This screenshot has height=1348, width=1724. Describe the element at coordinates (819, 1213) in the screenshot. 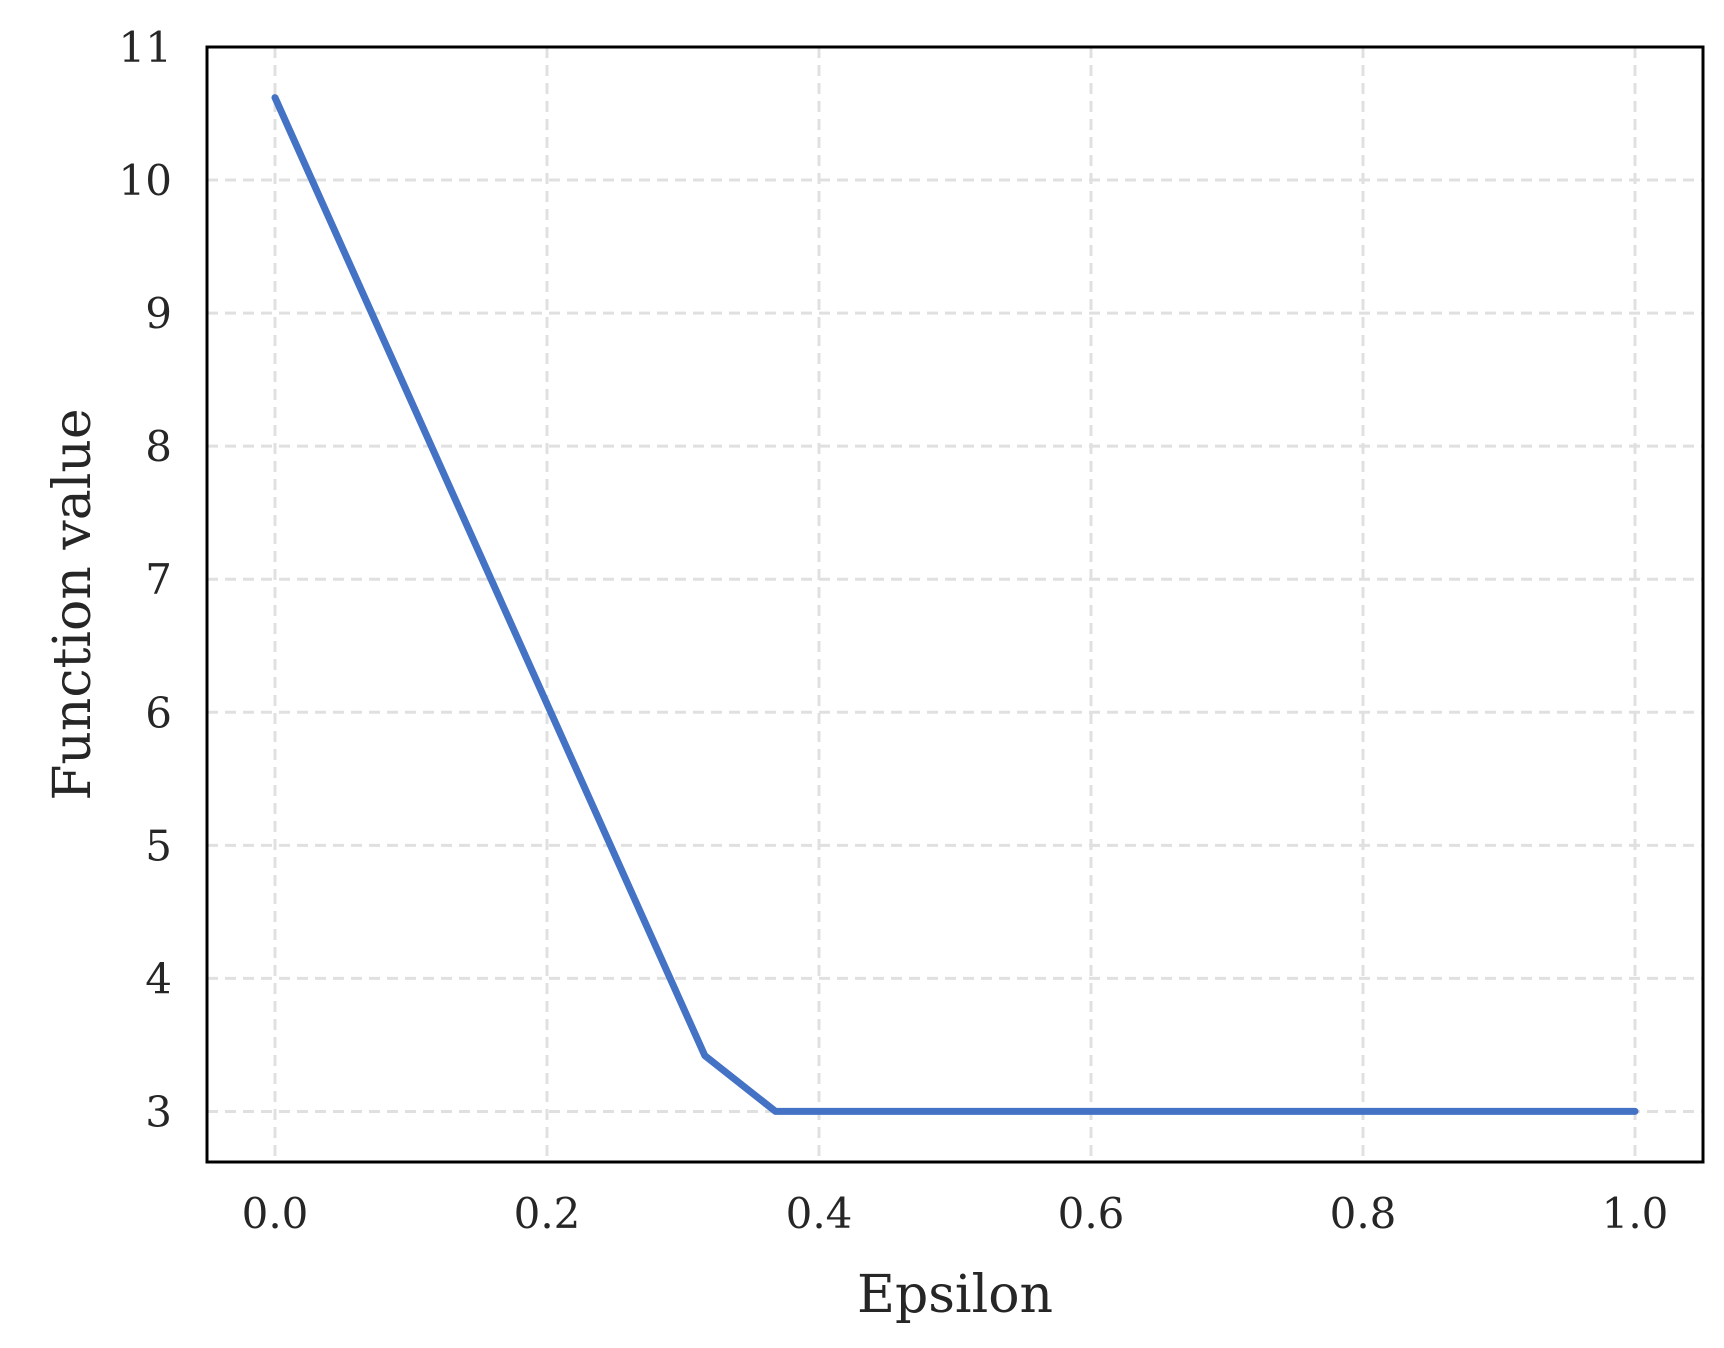

I see `x-tick-label: 0.4` at that location.